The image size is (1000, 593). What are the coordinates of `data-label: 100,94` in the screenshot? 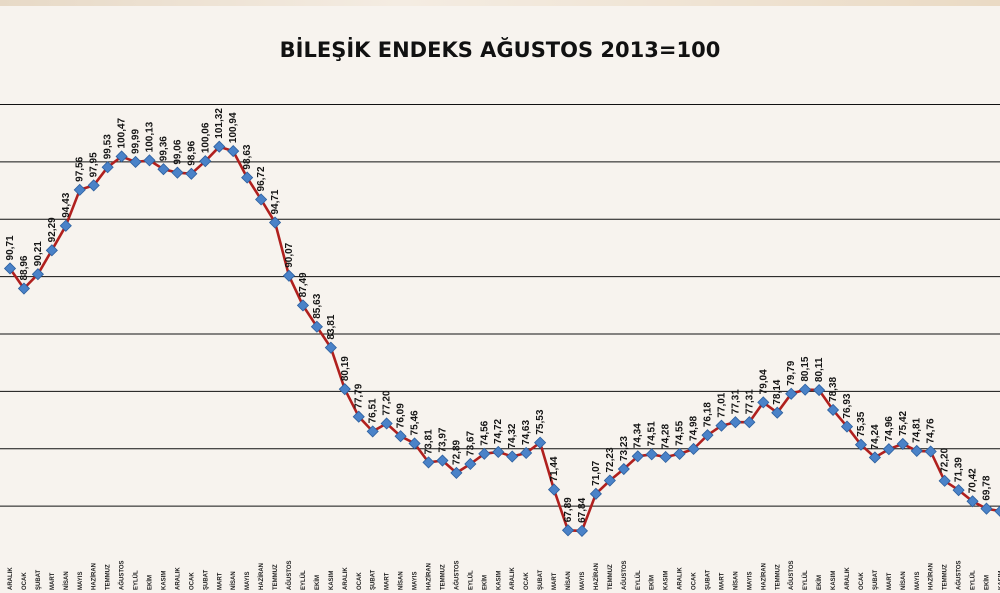 It's located at (233, 127).